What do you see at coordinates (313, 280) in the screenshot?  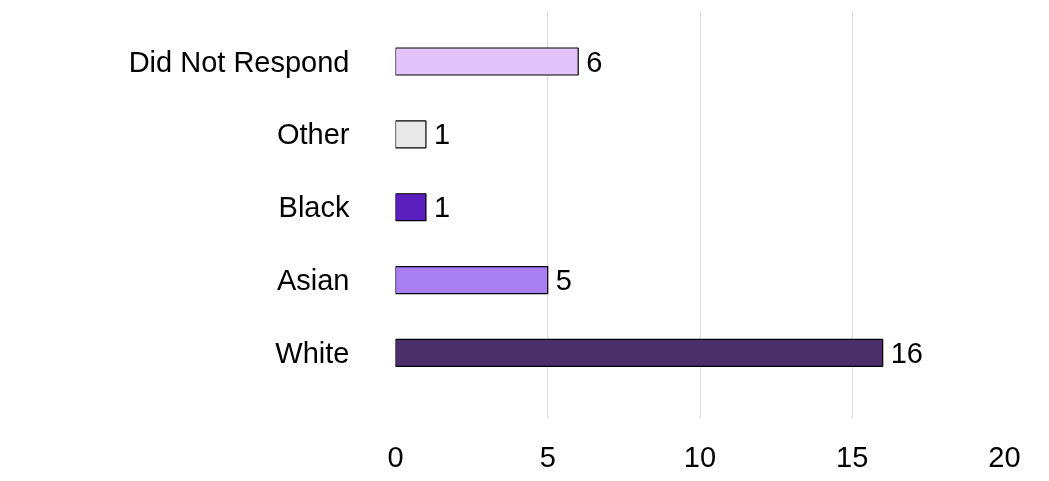 I see `y-tick-label: Asian` at bounding box center [313, 280].